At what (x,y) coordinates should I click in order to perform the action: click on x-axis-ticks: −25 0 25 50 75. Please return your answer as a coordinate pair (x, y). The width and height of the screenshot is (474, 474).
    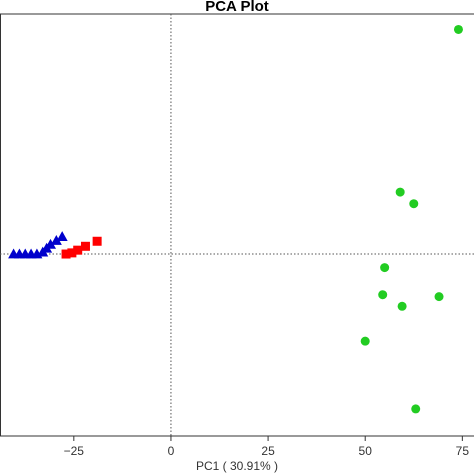
    Looking at the image, I should click on (267, 447).